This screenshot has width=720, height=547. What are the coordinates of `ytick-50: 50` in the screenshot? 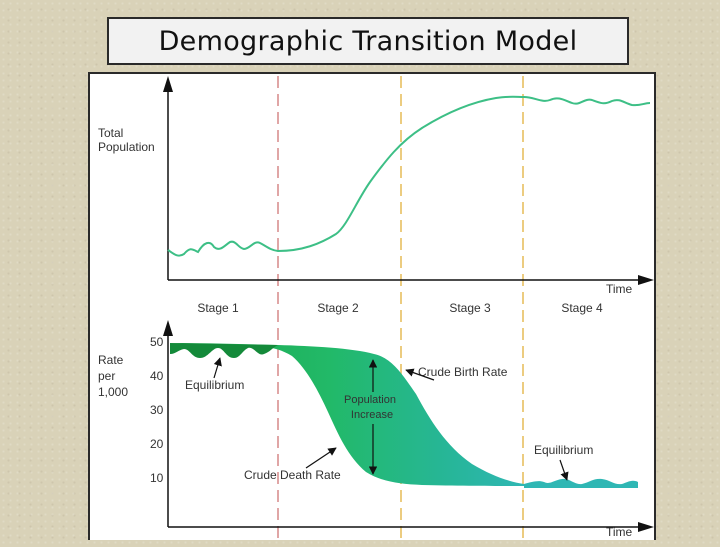 It's located at (157, 342).